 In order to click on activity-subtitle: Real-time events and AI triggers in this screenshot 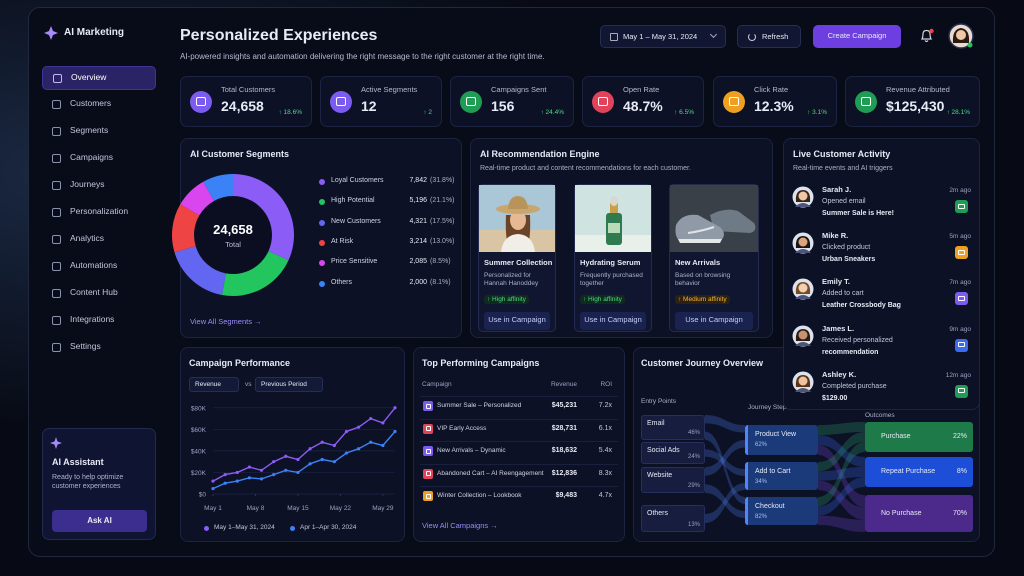, I will do `click(843, 168)`.